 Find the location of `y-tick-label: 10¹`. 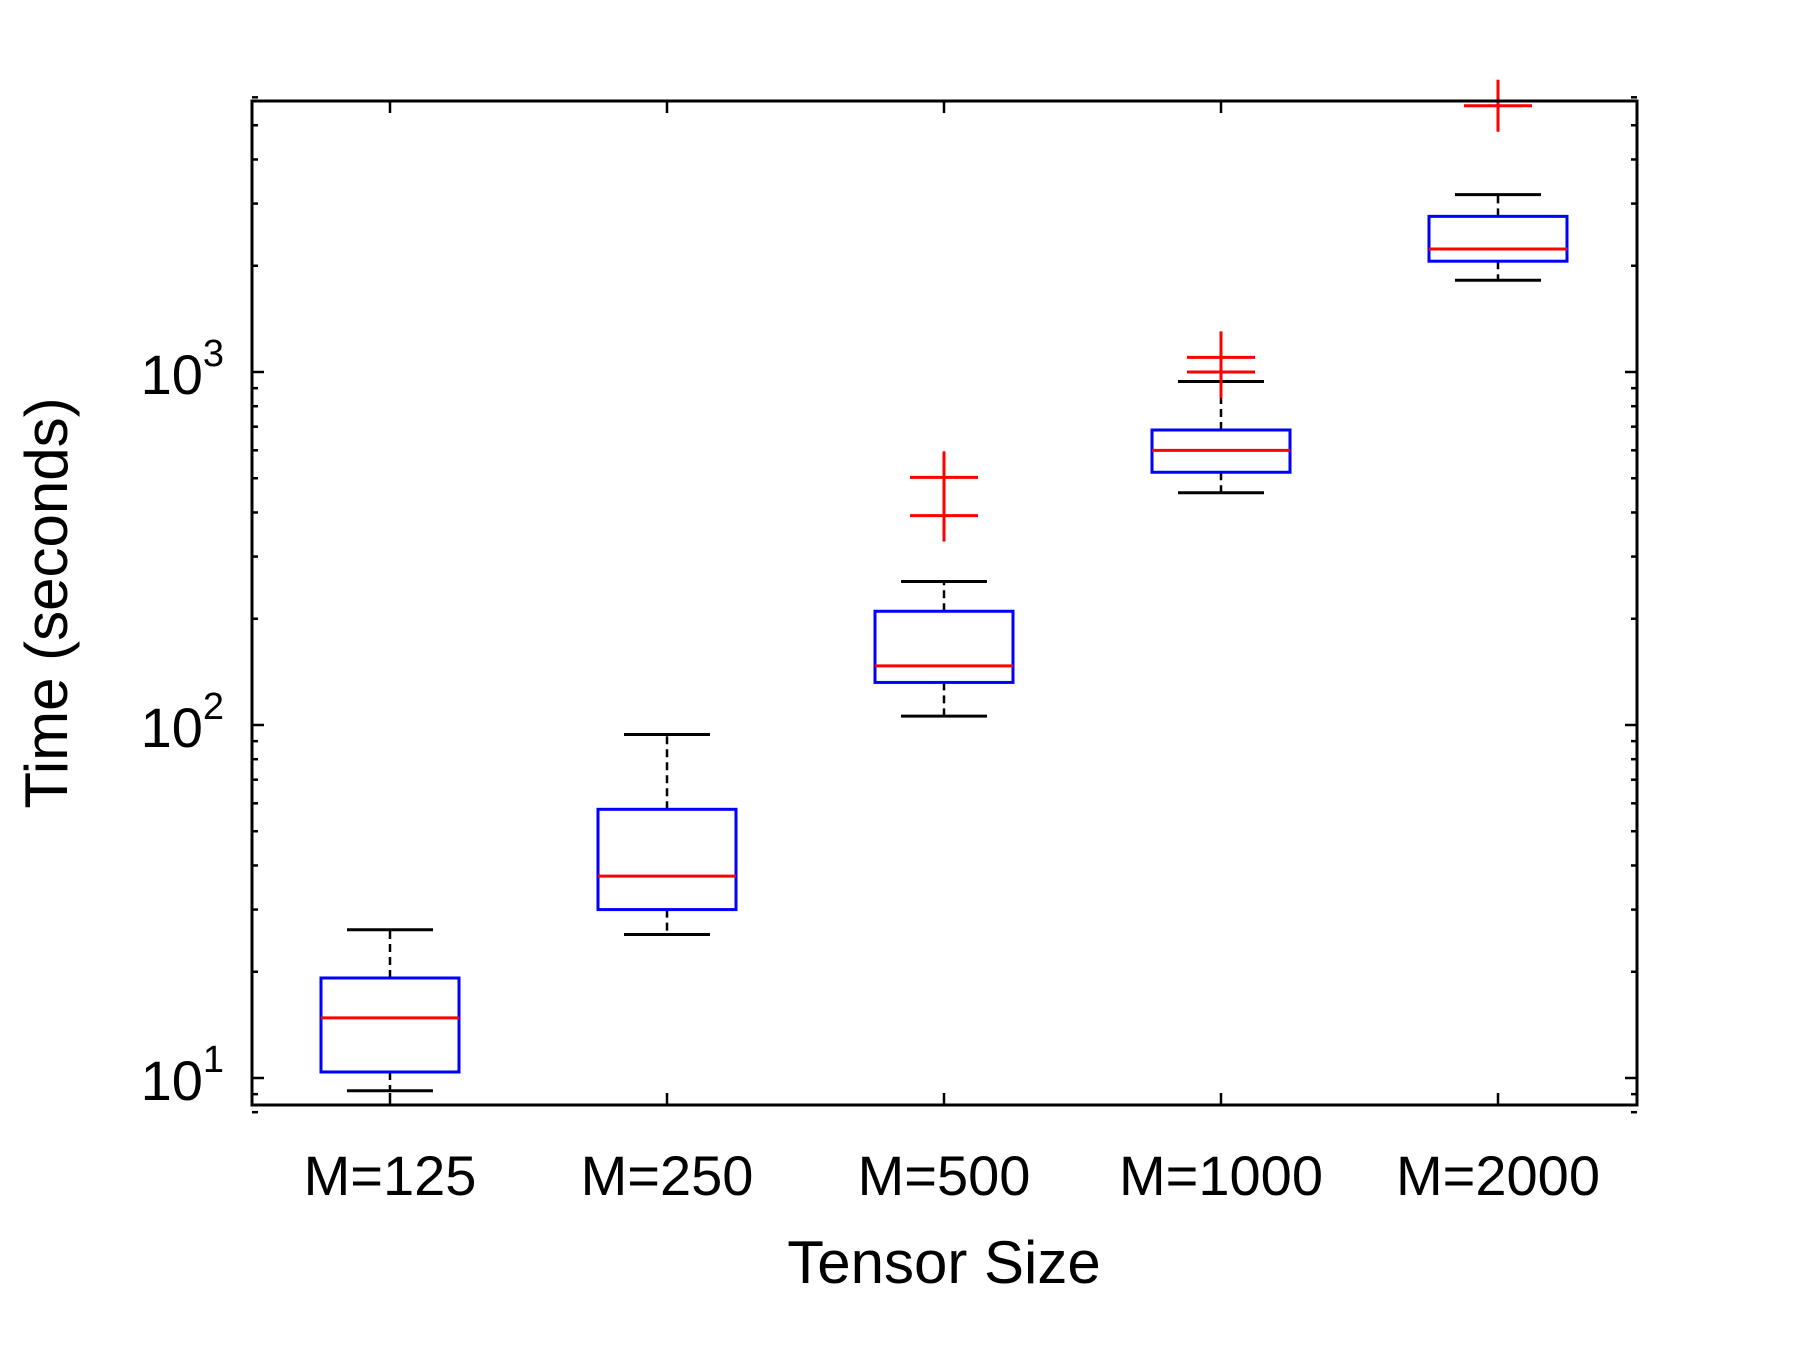

y-tick-label: 10¹ is located at coordinates (182, 1075).